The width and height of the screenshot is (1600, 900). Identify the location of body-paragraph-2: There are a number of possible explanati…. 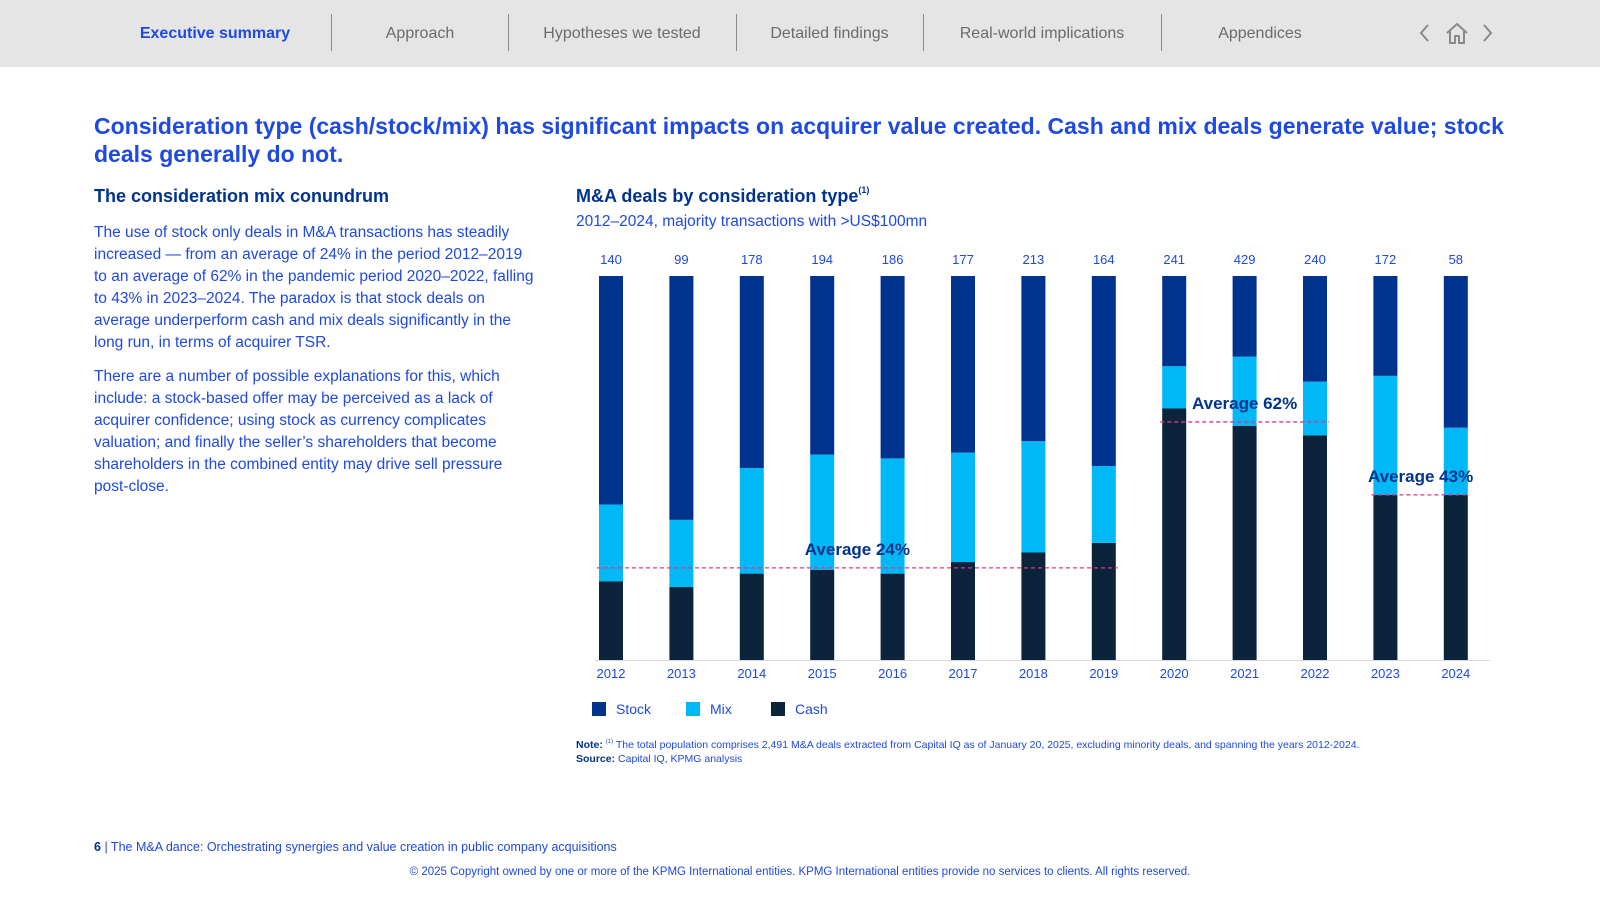
(298, 431).